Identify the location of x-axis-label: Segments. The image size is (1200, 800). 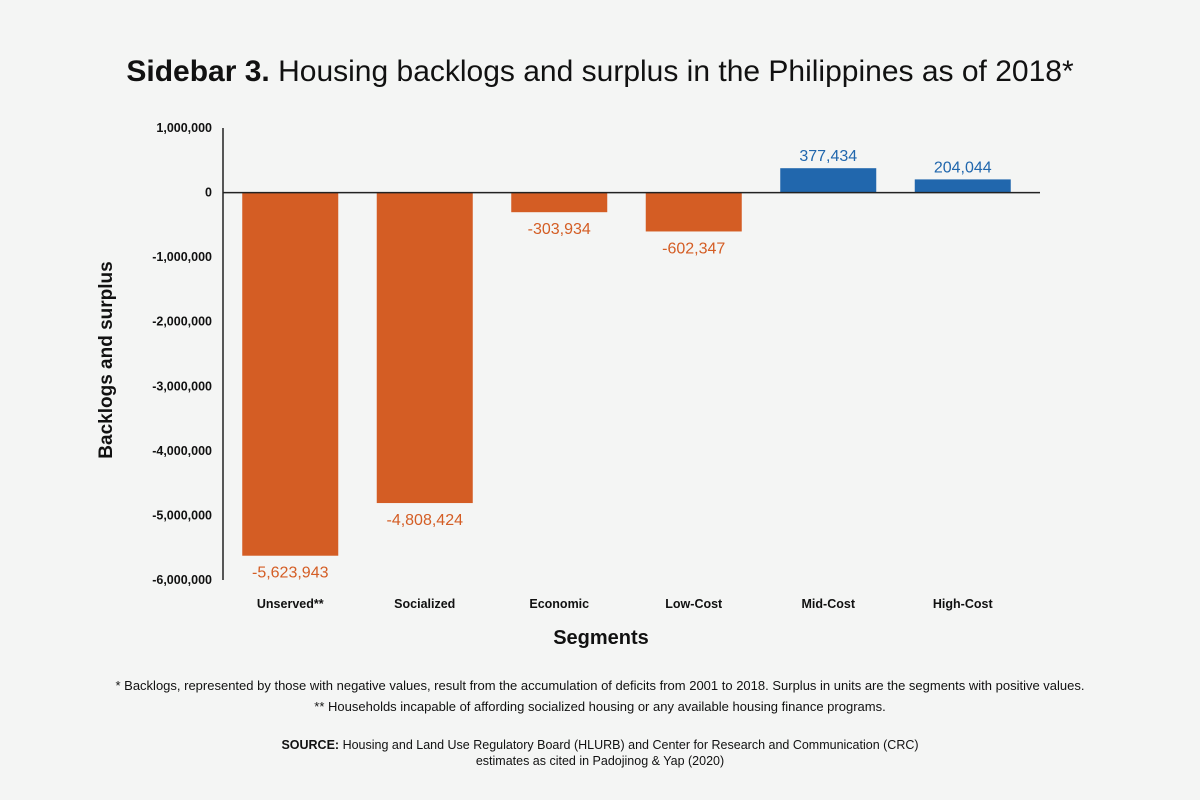
(601, 638).